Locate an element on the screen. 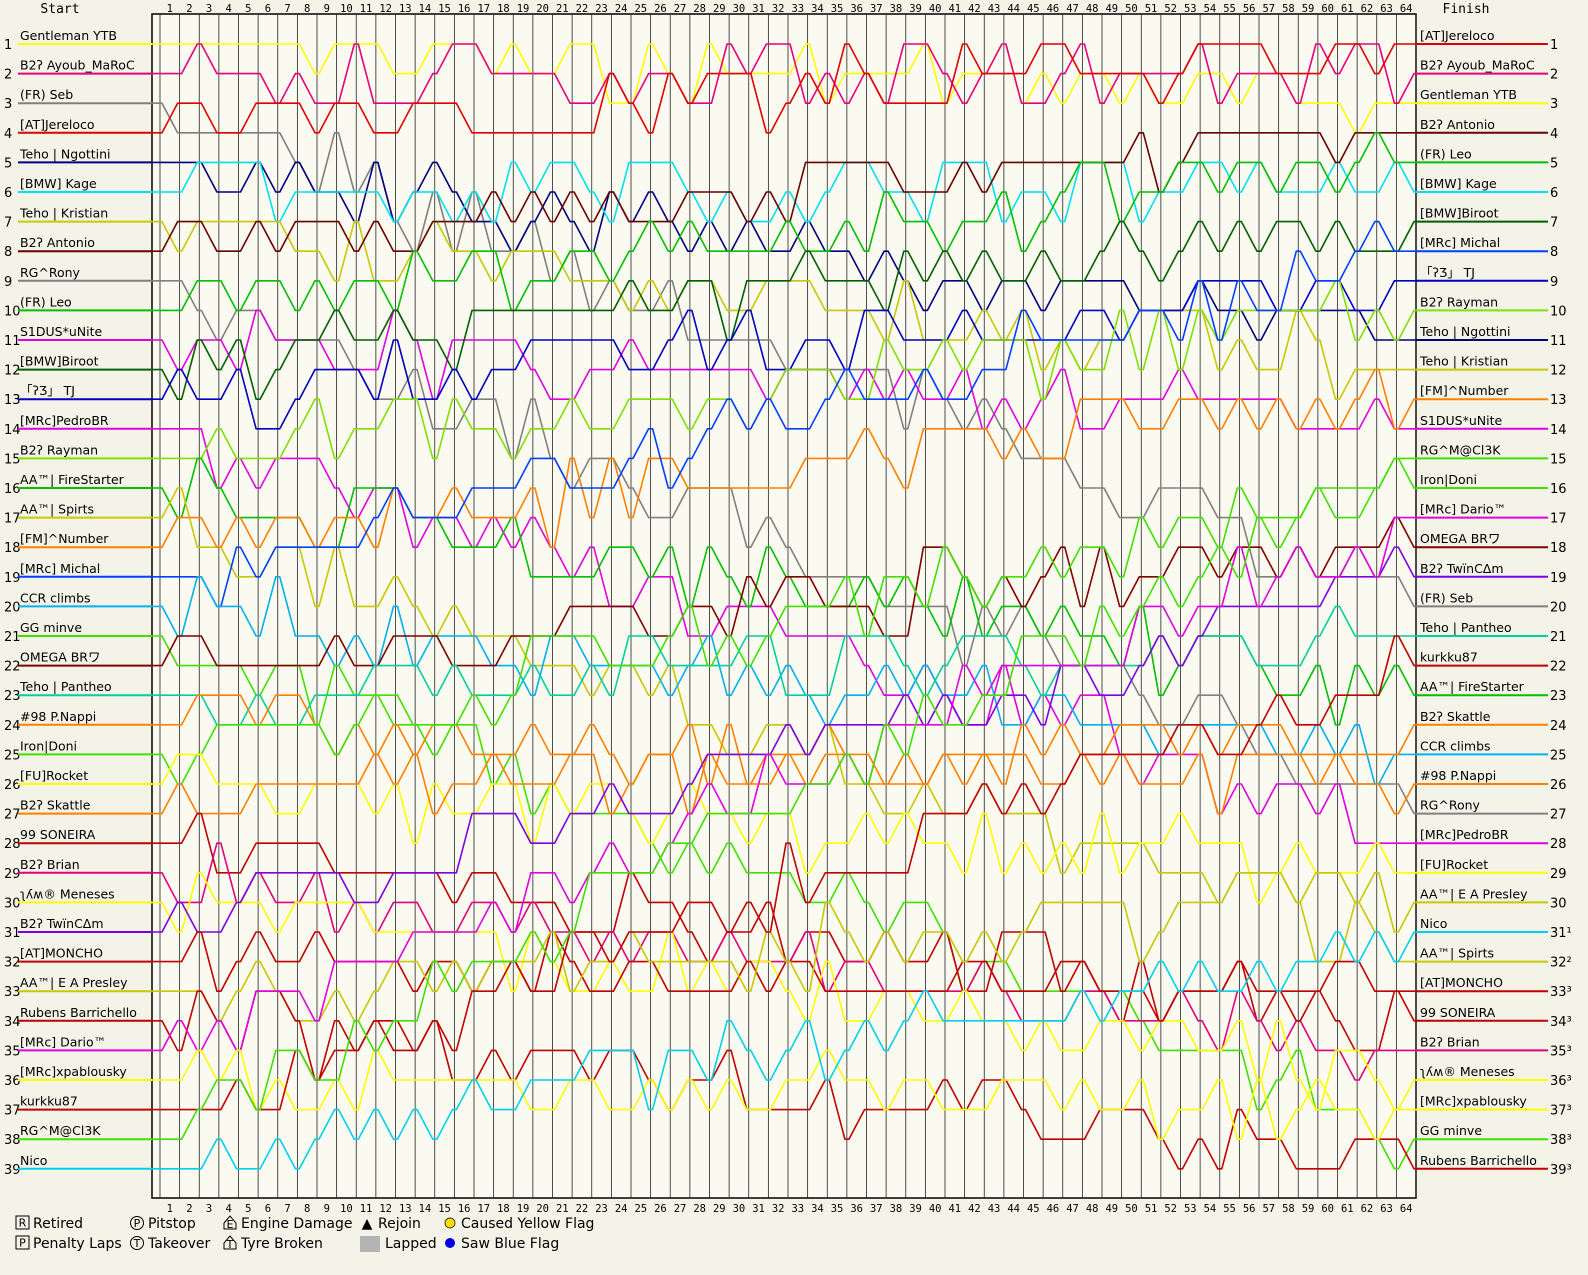 The image size is (1588, 1275). legend-label: Tyre Broken is located at coordinates (281, 1244).